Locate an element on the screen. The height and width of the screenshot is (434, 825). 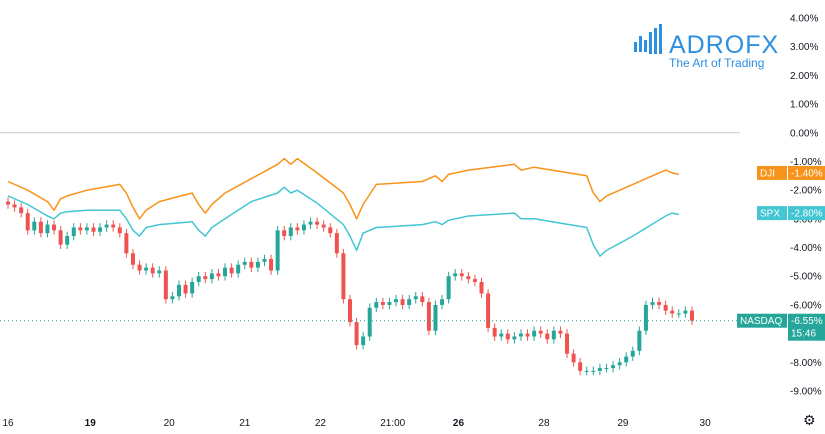
x-axis: 16 19 20 21 22 21:00 26 28 29 30 is located at coordinates (356, 423).